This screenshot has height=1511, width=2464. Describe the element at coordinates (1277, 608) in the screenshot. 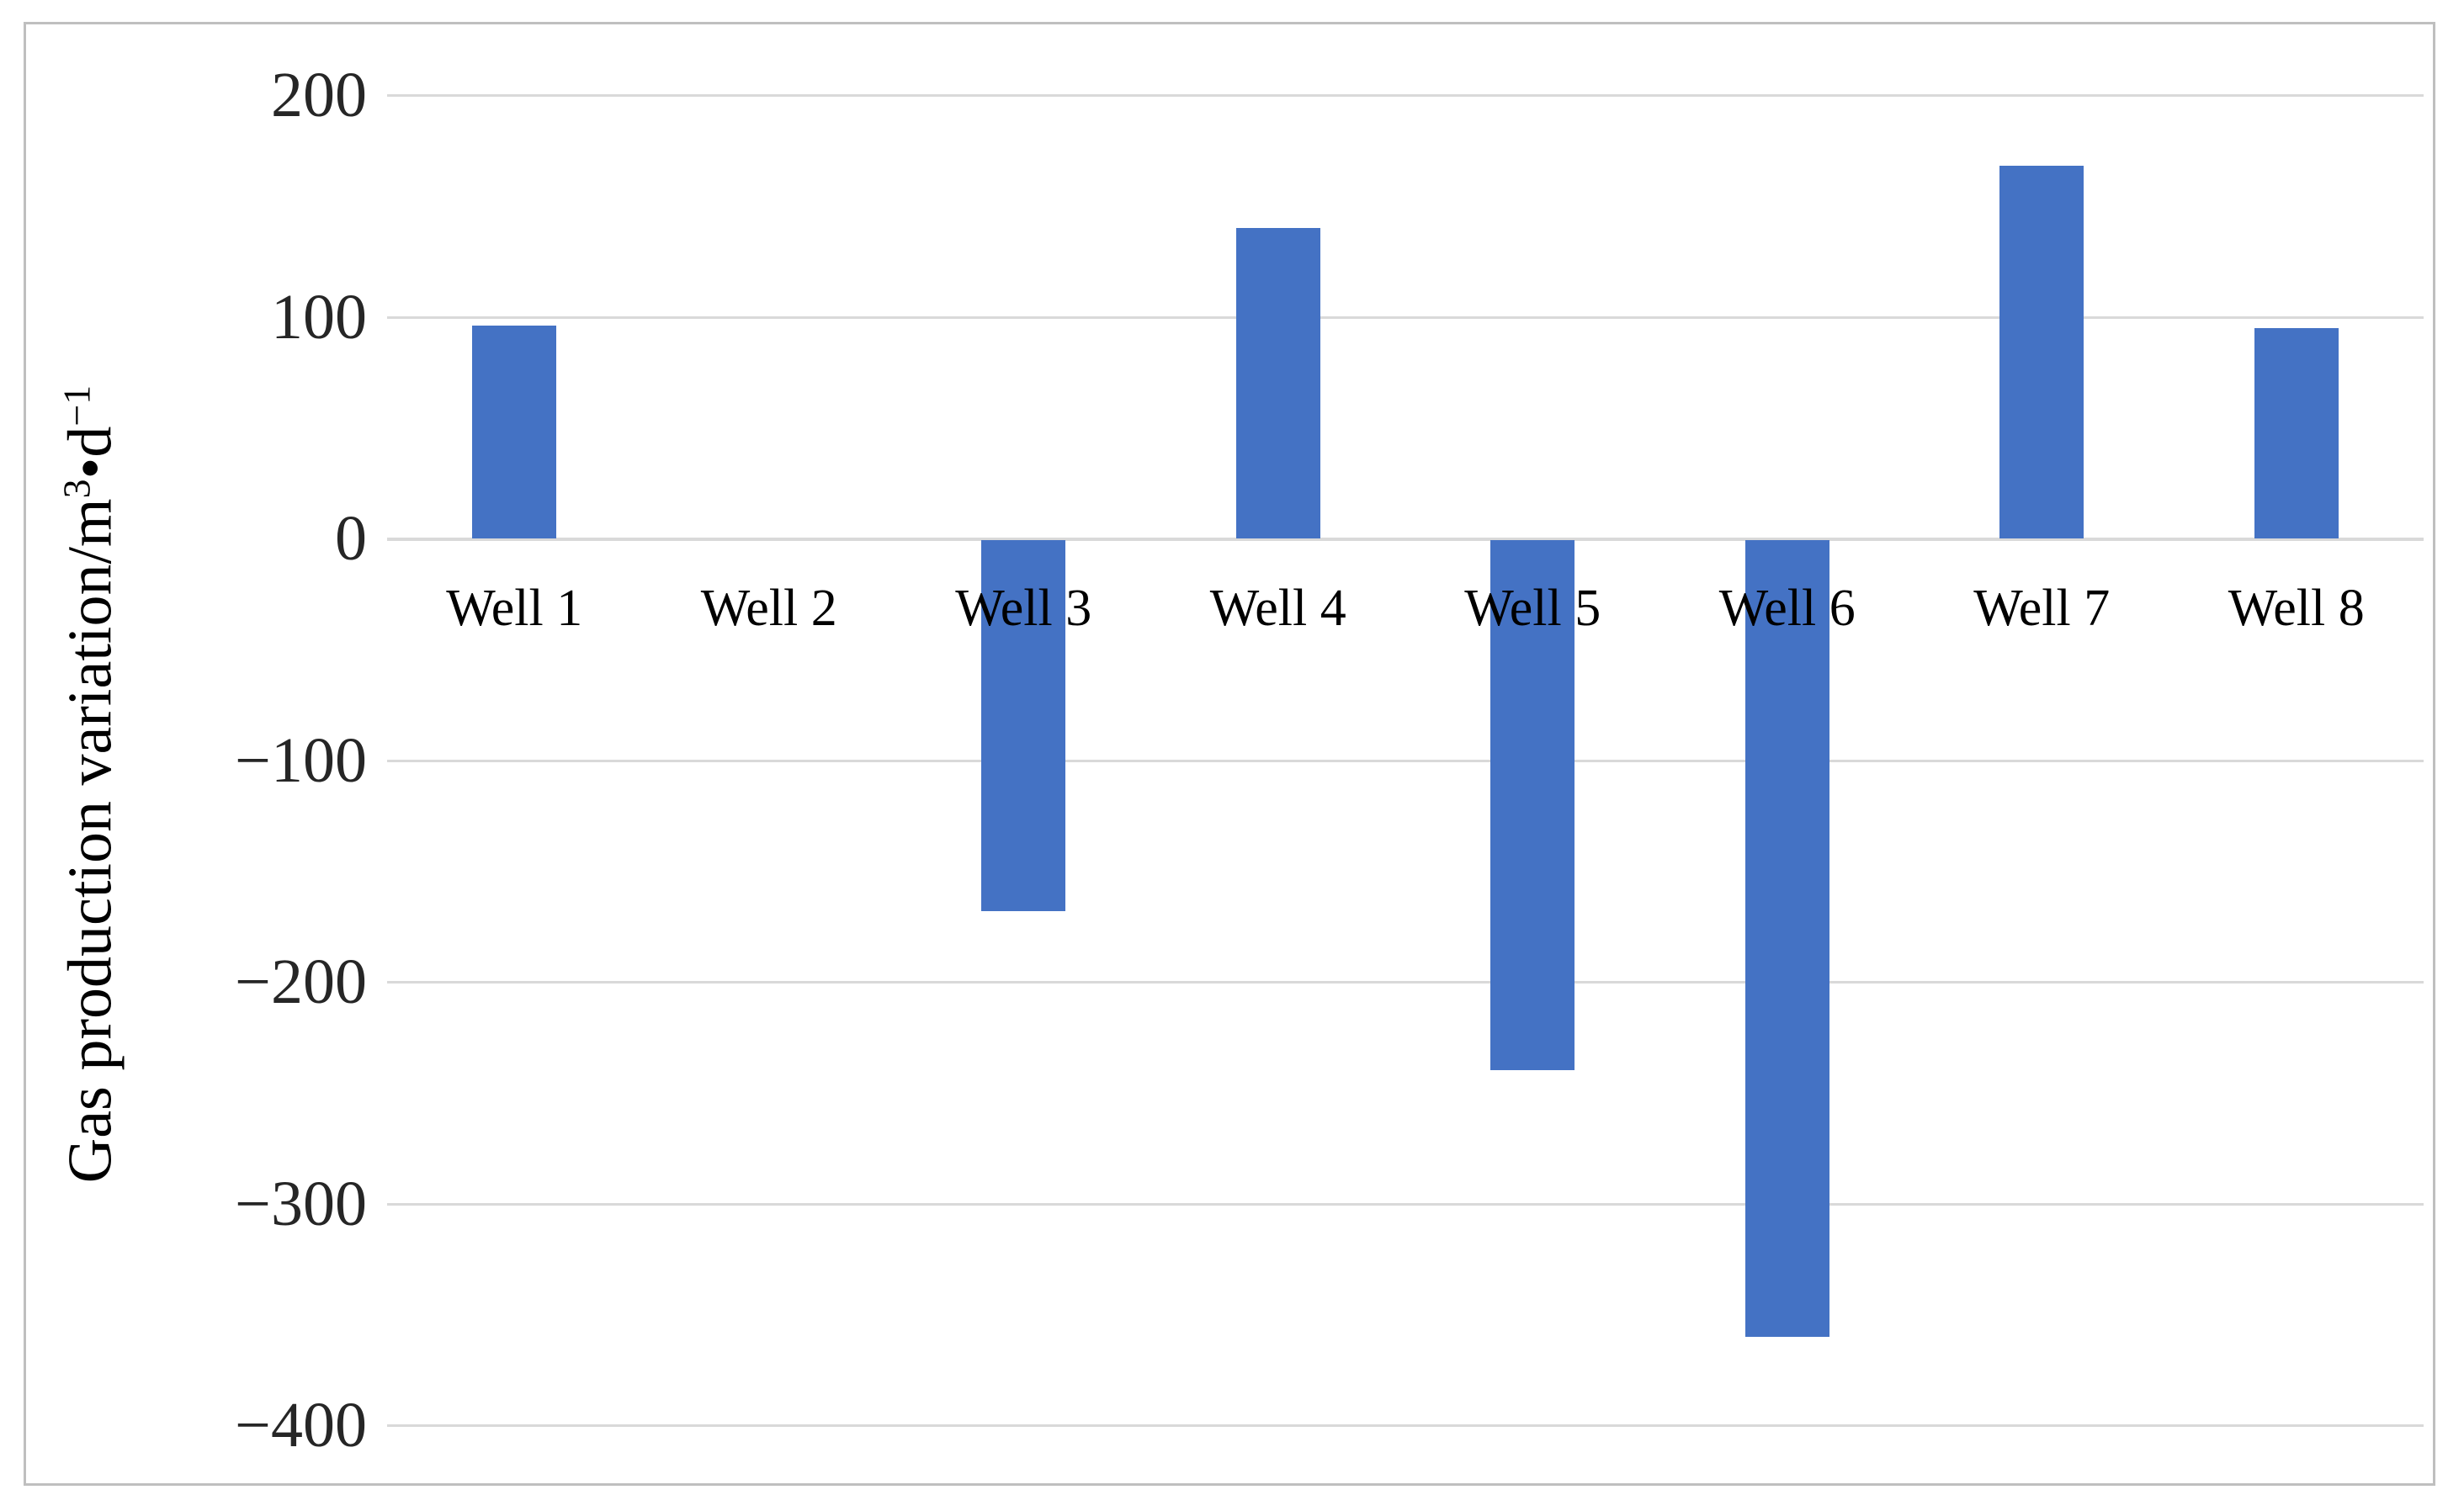

I see `category-label: Well 4` at that location.